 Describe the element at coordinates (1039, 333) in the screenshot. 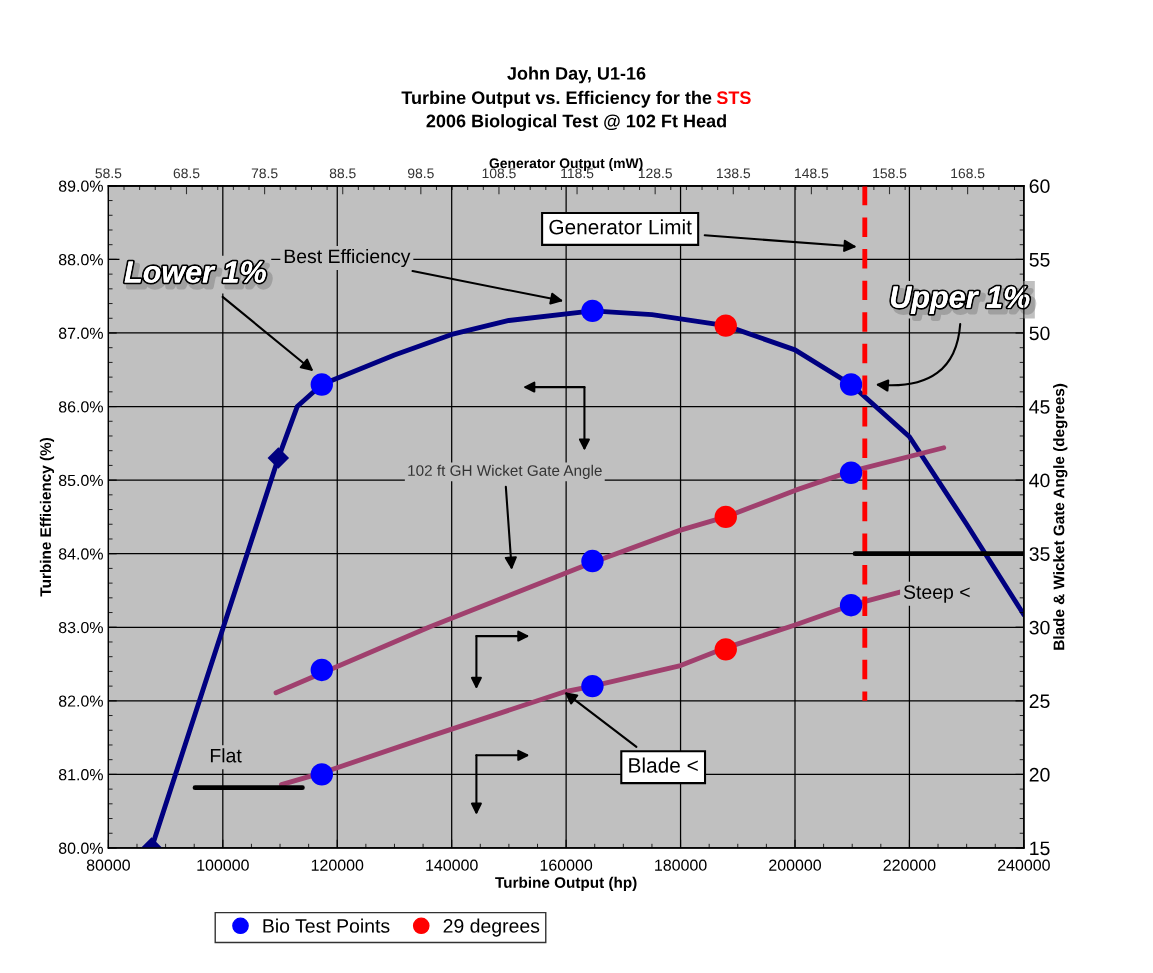

I see `y2-tick-label: 50` at that location.